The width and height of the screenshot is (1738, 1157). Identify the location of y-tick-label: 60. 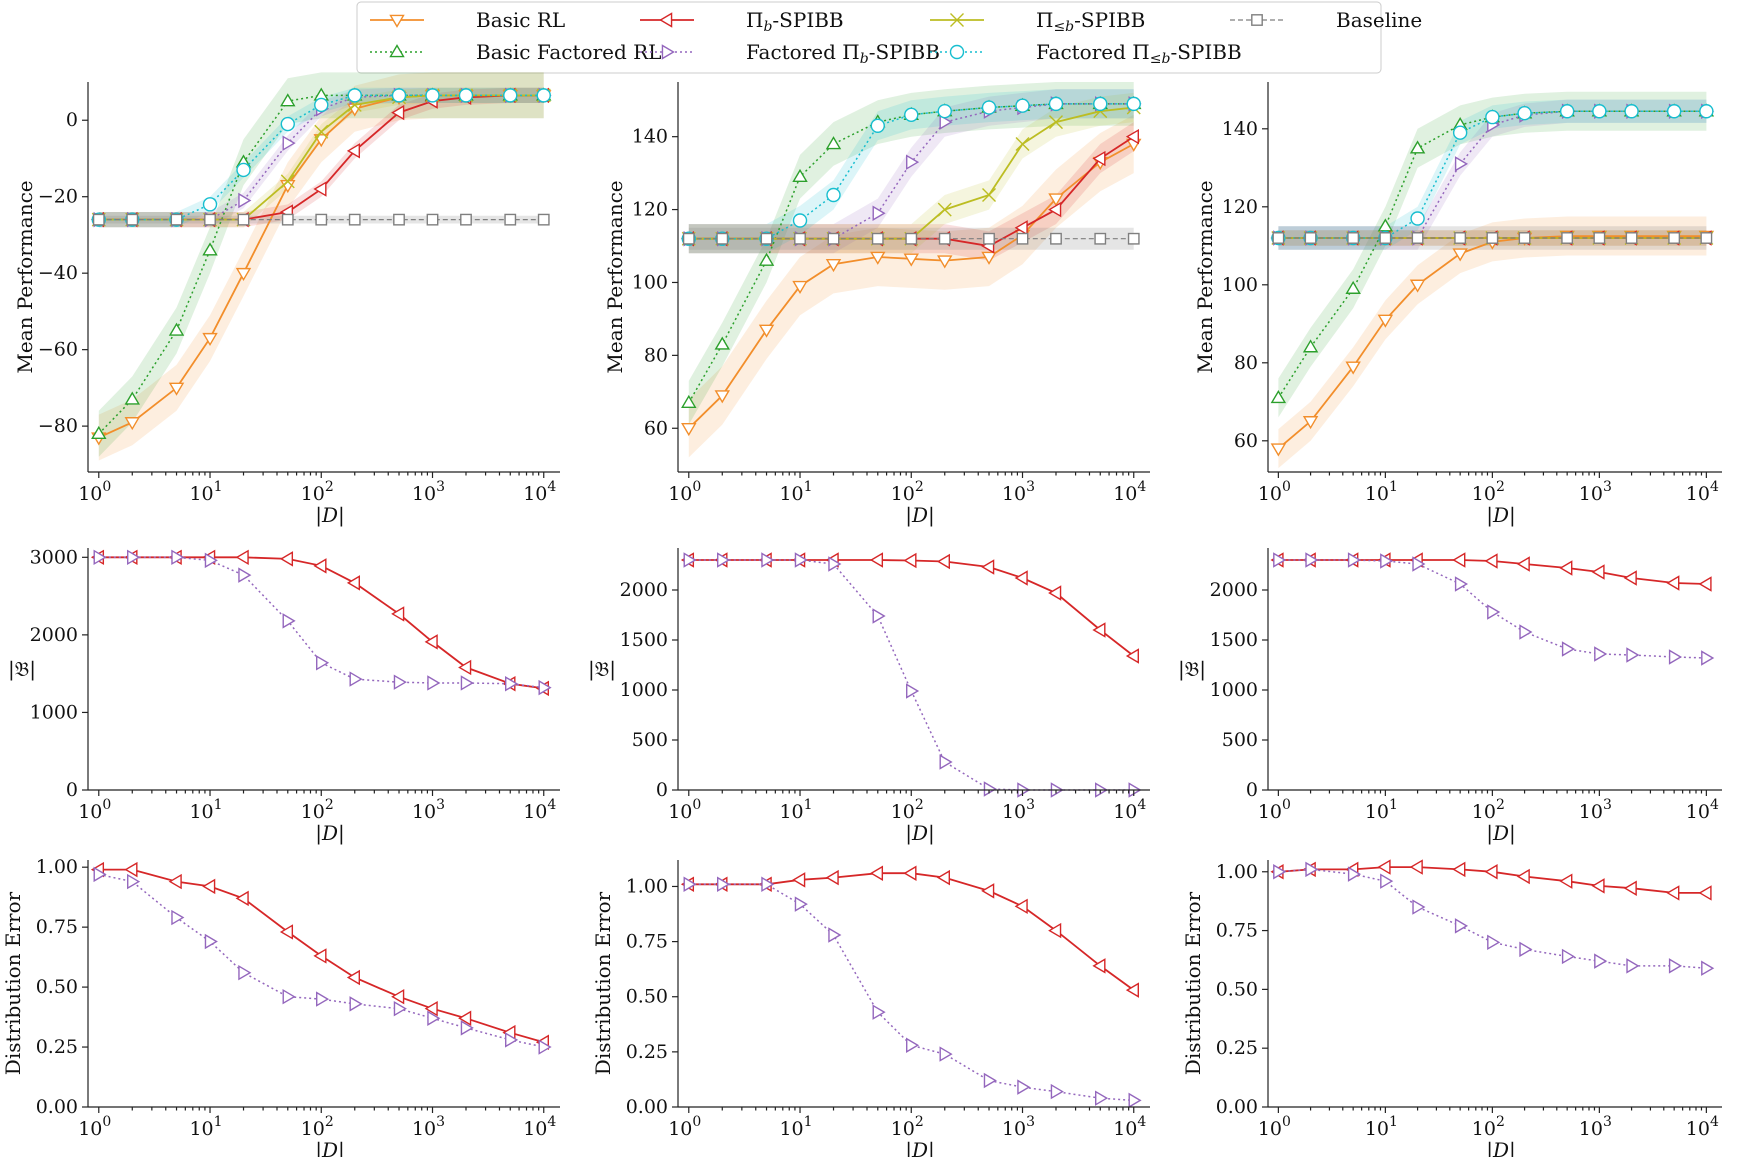
(1246, 441).